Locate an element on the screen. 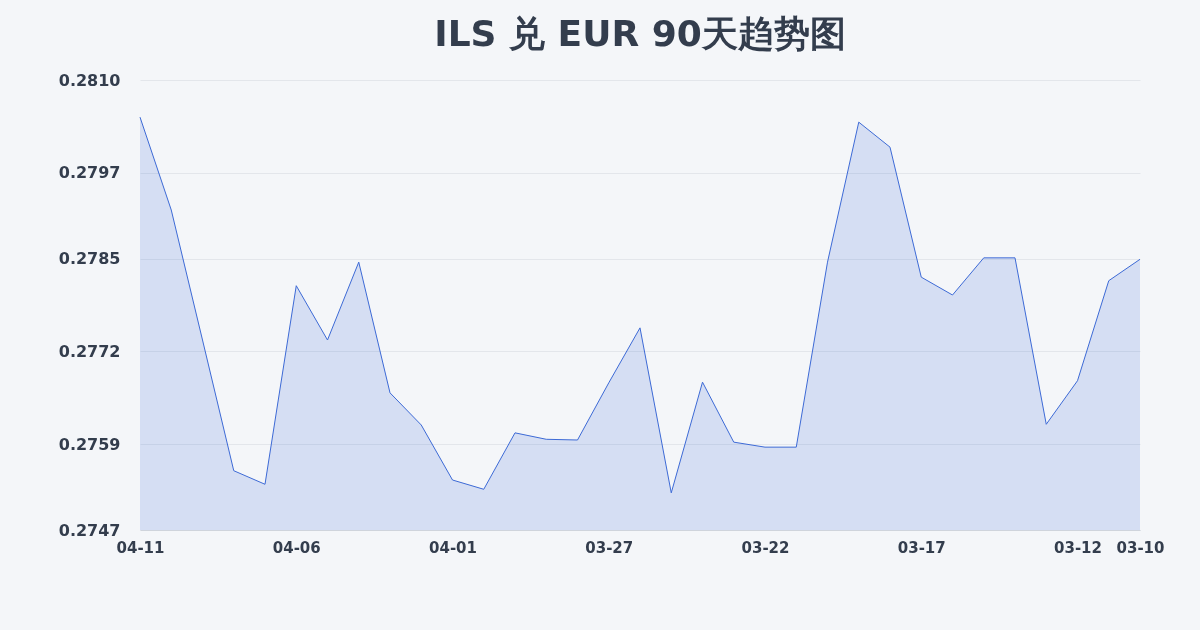 This screenshot has width=1200, height=630. y-tick-label: 0.2747 is located at coordinates (89, 530).